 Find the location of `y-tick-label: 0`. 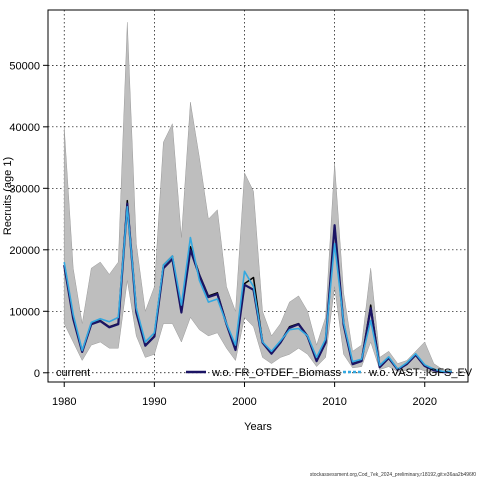

y-tick-label: 0 is located at coordinates (37, 374).